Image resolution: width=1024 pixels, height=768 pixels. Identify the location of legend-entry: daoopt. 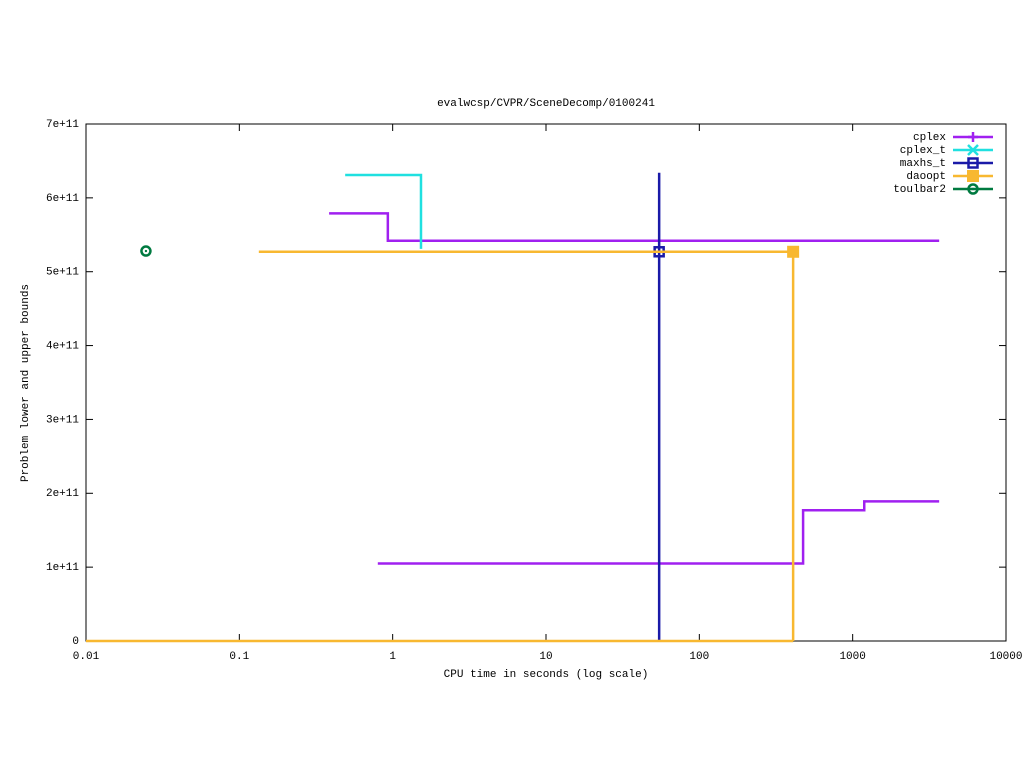
(949, 176).